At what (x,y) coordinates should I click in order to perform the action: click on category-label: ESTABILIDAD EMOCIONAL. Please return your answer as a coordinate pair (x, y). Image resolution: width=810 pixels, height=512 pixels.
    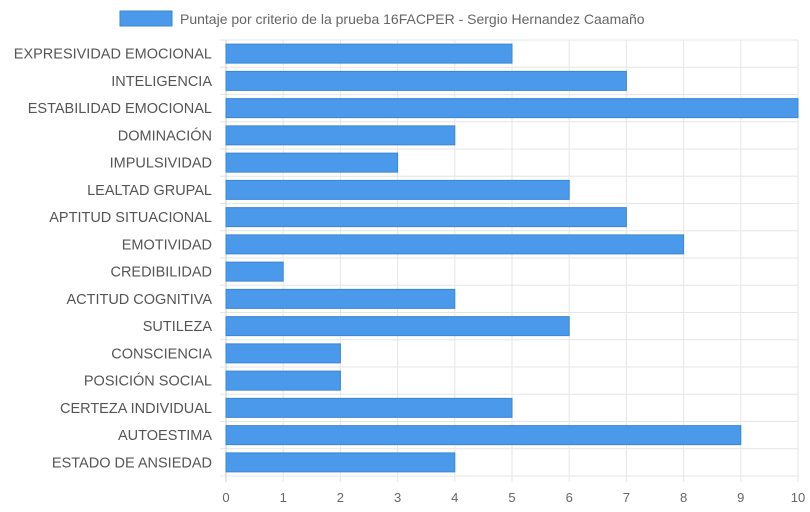
    Looking at the image, I should click on (120, 109).